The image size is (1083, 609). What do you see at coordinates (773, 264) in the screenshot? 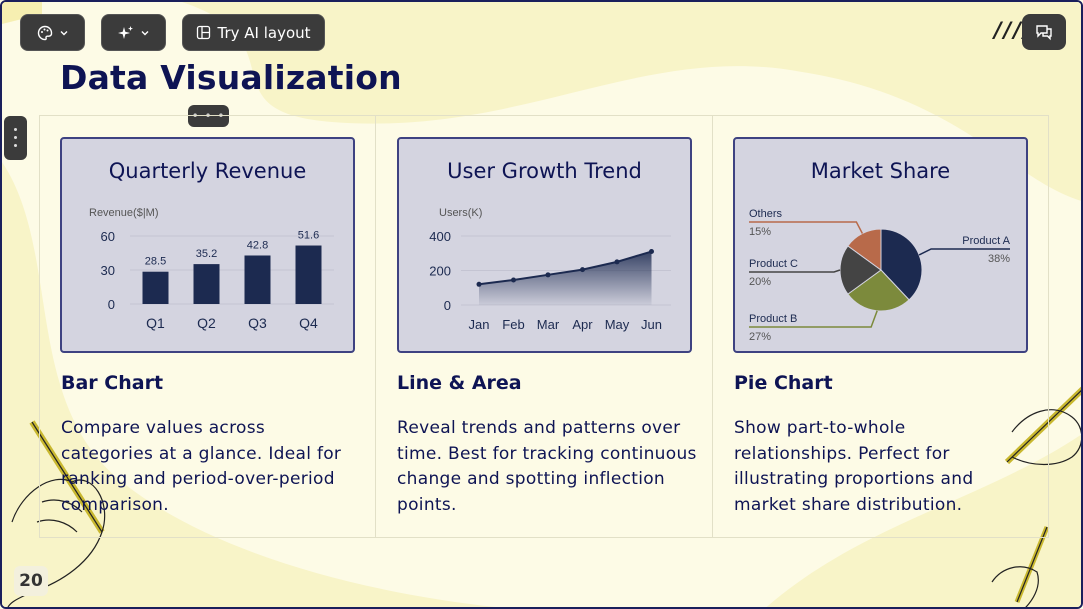
I see `slice-name-label: Product C` at bounding box center [773, 264].